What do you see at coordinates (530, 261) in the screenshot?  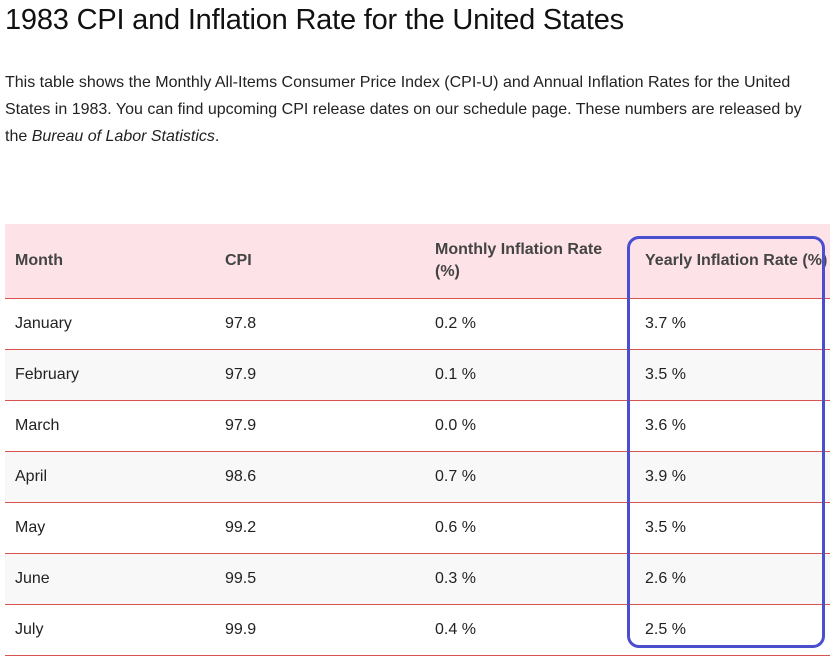 I see `header-monthly-inflation: Monthly Inflation Rate (%)` at bounding box center [530, 261].